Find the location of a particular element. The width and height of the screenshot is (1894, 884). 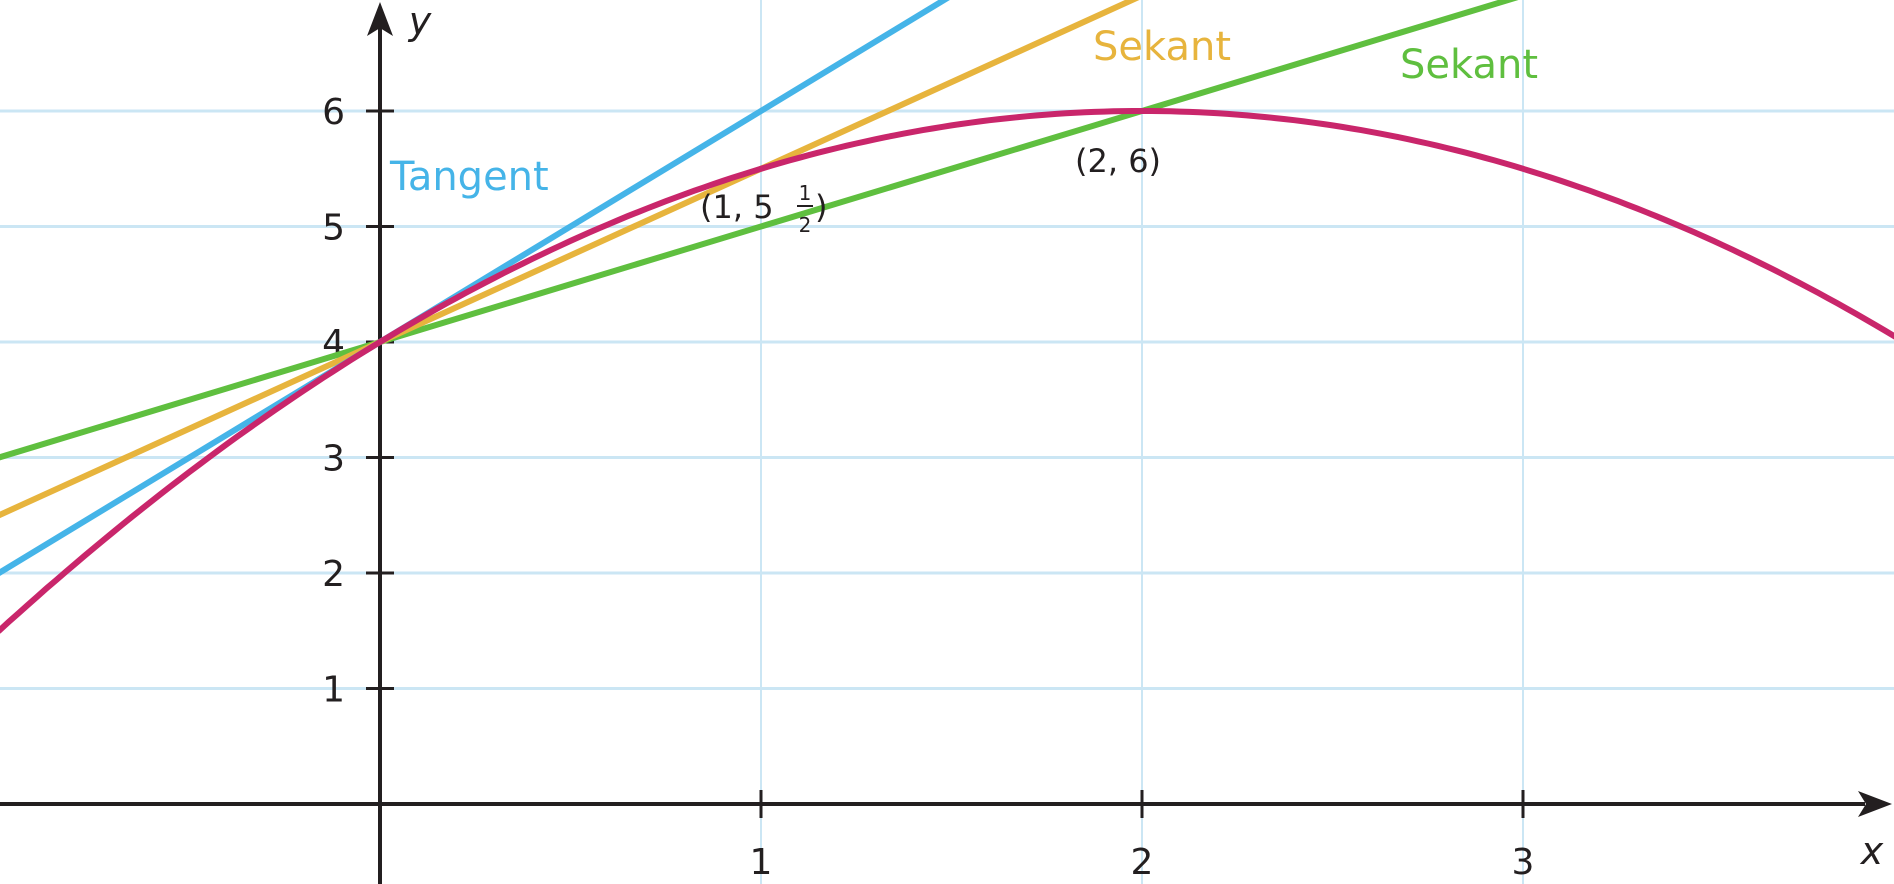

y-axis-label: y is located at coordinates (420, 21).